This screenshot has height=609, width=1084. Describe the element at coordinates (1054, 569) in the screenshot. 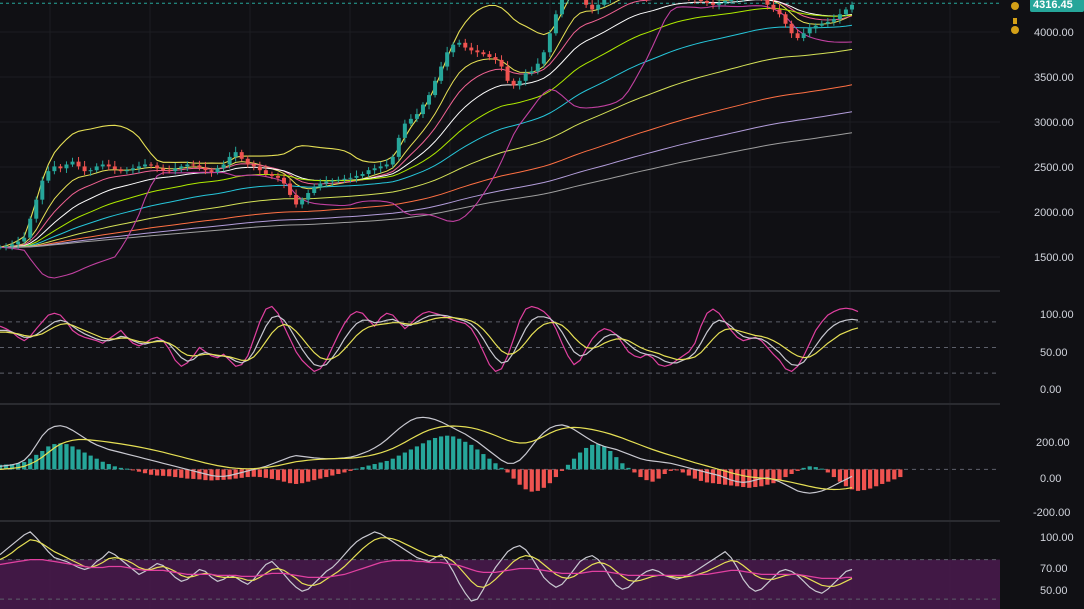

I see `osc2-tick: 70.00` at that location.